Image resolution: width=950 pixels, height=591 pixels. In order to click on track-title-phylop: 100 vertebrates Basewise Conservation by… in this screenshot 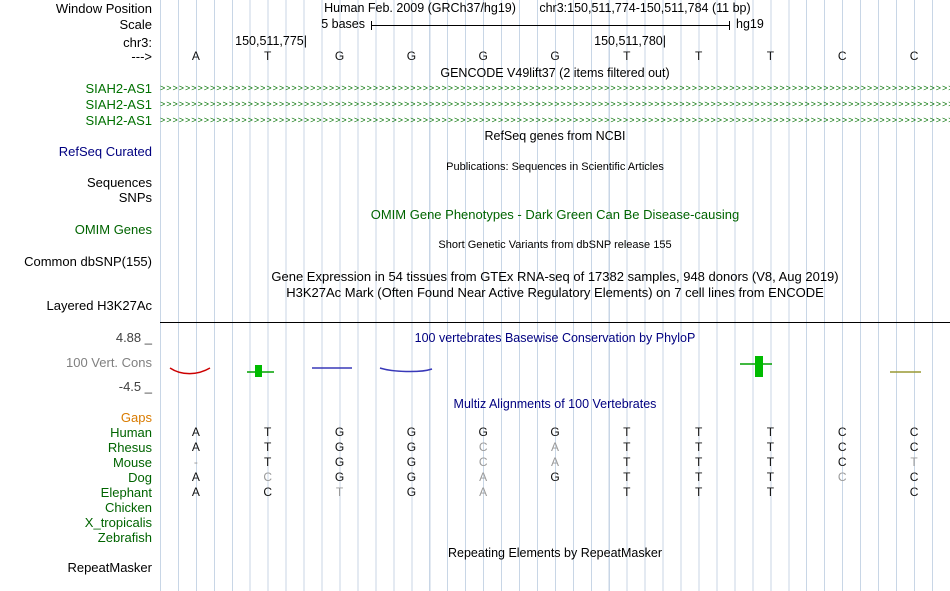, I will do `click(555, 338)`.